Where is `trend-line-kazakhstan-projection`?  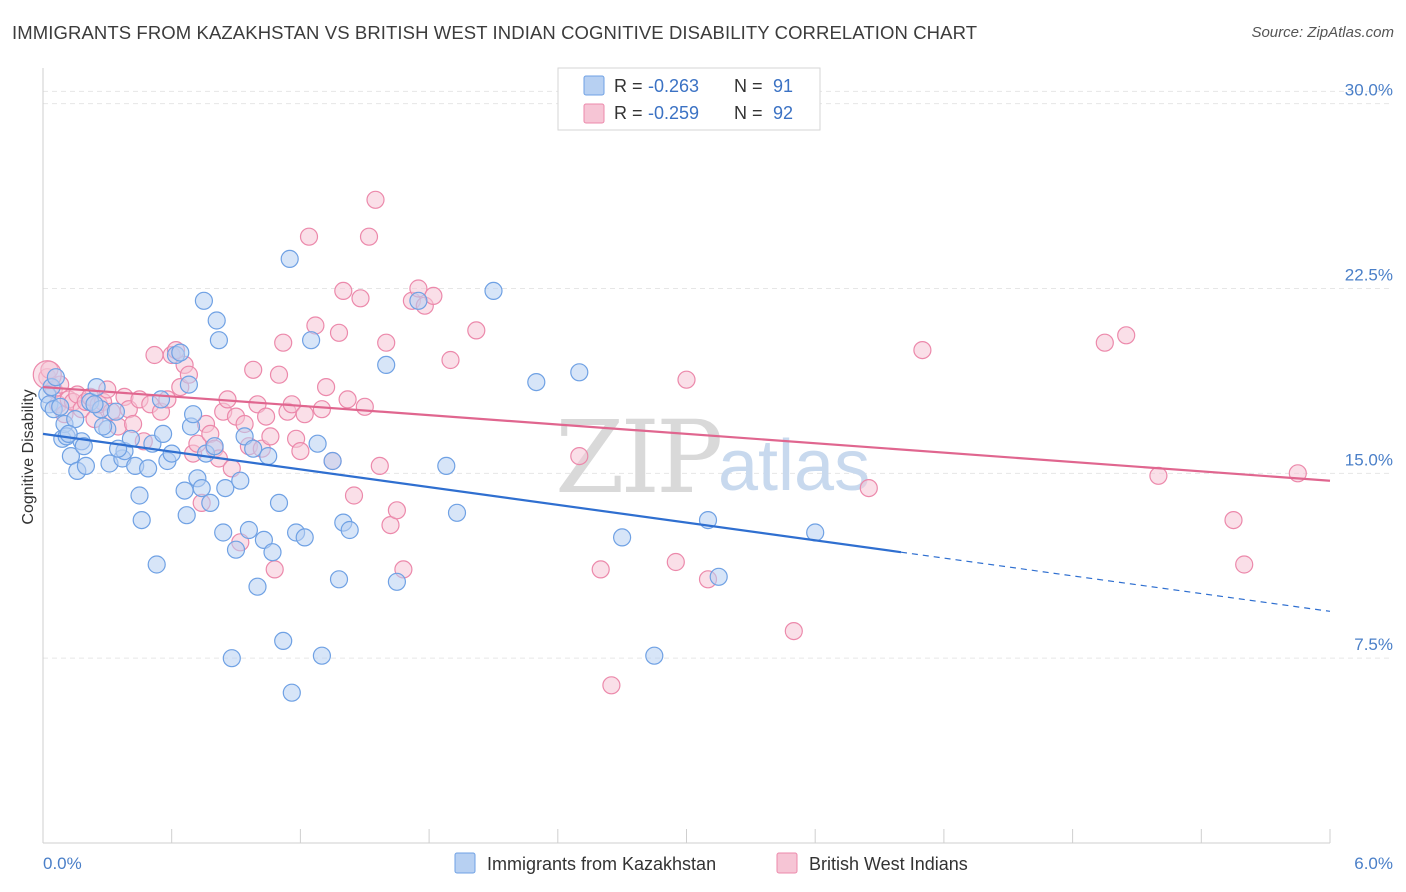 trend-line-kazakhstan-projection is located at coordinates (1115, 581).